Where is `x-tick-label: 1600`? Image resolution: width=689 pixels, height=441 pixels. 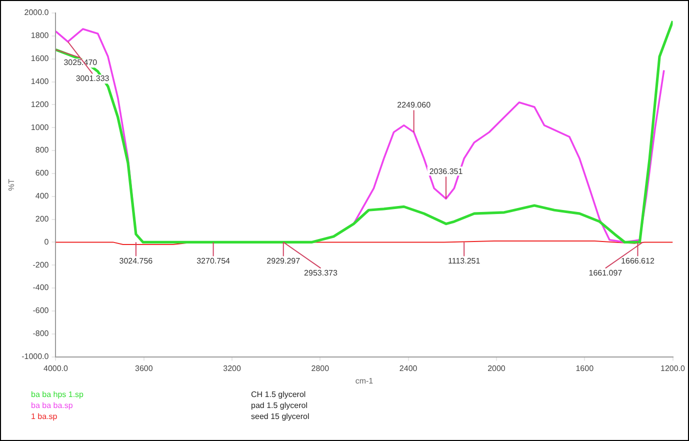 x-tick-label: 1600 is located at coordinates (585, 368).